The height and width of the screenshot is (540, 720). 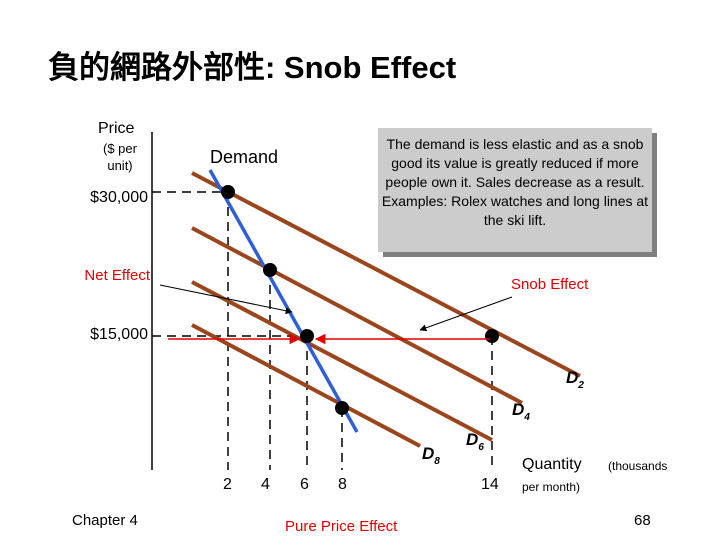 What do you see at coordinates (551, 487) in the screenshot?
I see `x-unit: per month)` at bounding box center [551, 487].